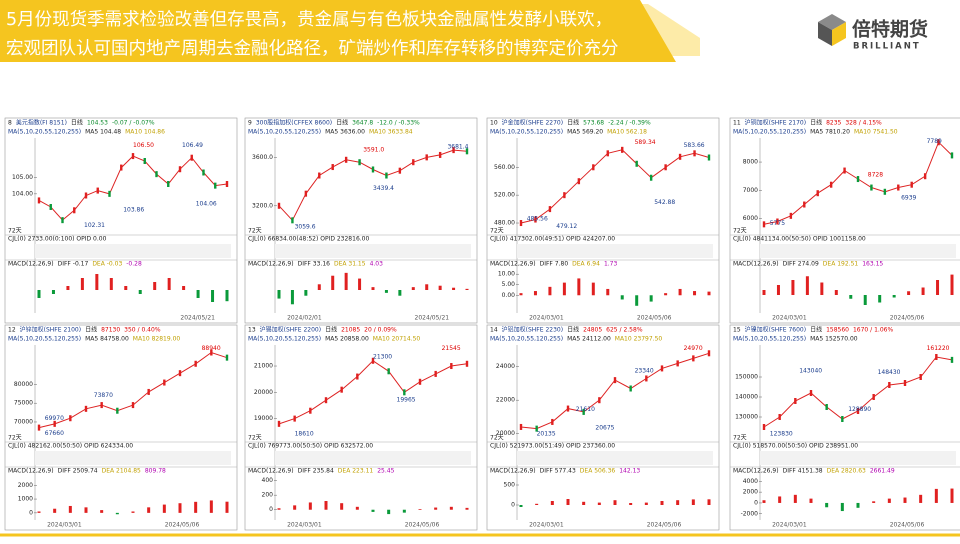 Image resolution: width=960 pixels, height=544 pixels. Describe the element at coordinates (304, 318) in the screenshot. I see `date-label: 2024/02/01` at that location.